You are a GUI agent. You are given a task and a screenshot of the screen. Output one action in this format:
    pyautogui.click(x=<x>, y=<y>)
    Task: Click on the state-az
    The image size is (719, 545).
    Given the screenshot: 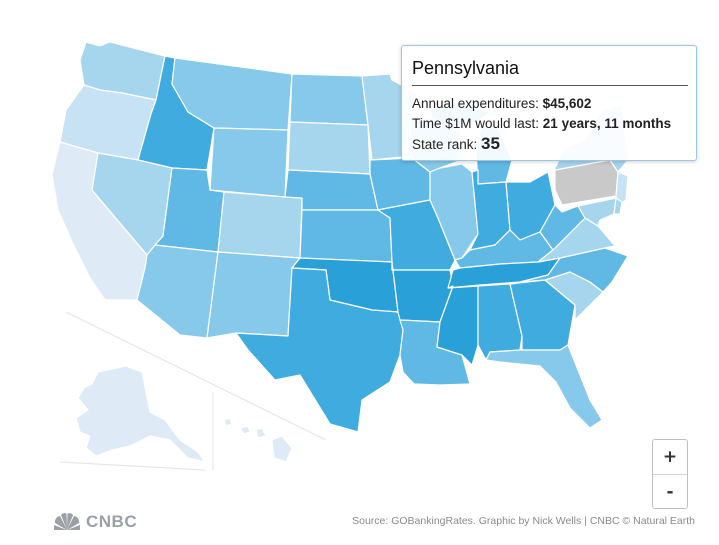 What is the action you would take?
    pyautogui.click(x=177, y=291)
    